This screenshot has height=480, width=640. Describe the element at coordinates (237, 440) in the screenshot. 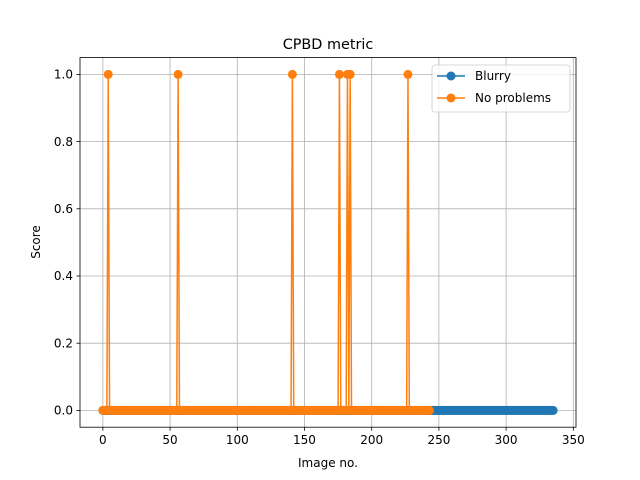

I see `x-tick-label: 100` at that location.